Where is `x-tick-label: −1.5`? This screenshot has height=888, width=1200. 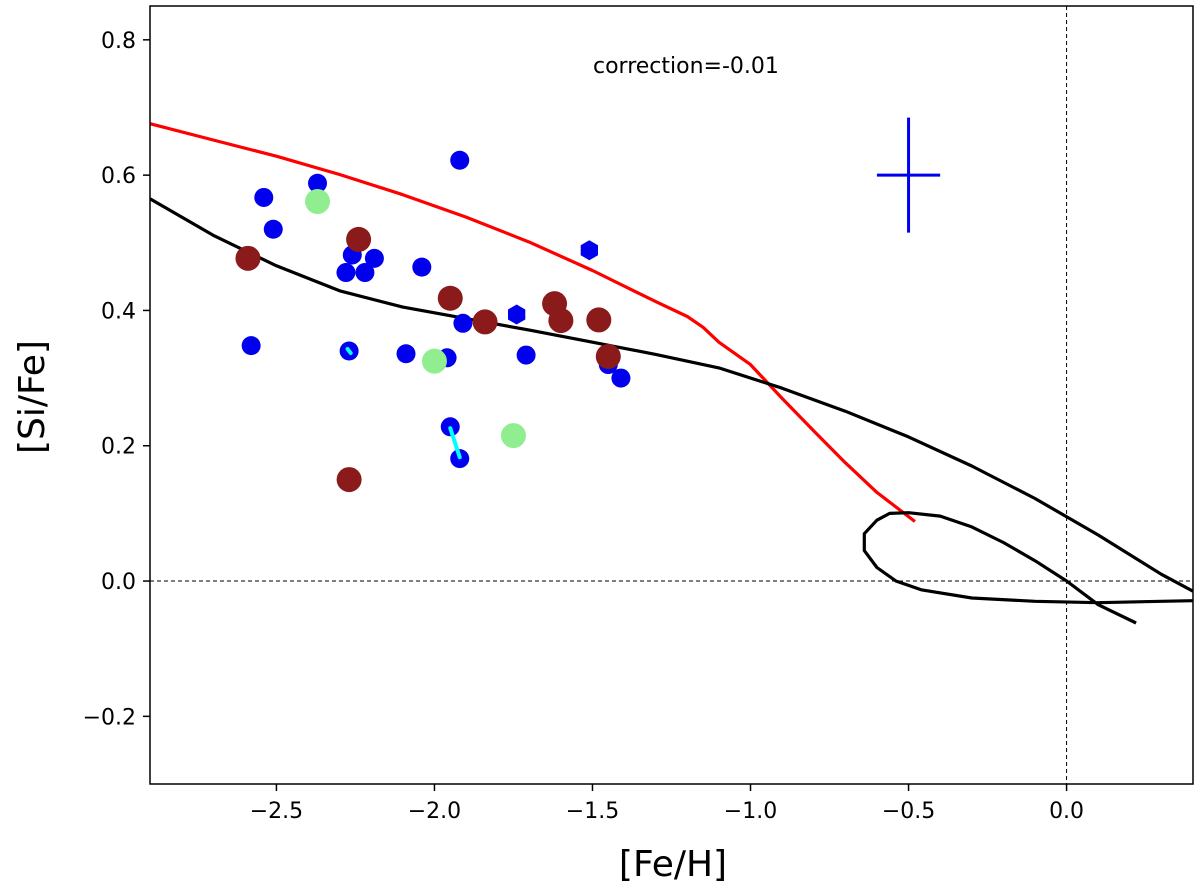
x-tick-label: −1.5 is located at coordinates (592, 811).